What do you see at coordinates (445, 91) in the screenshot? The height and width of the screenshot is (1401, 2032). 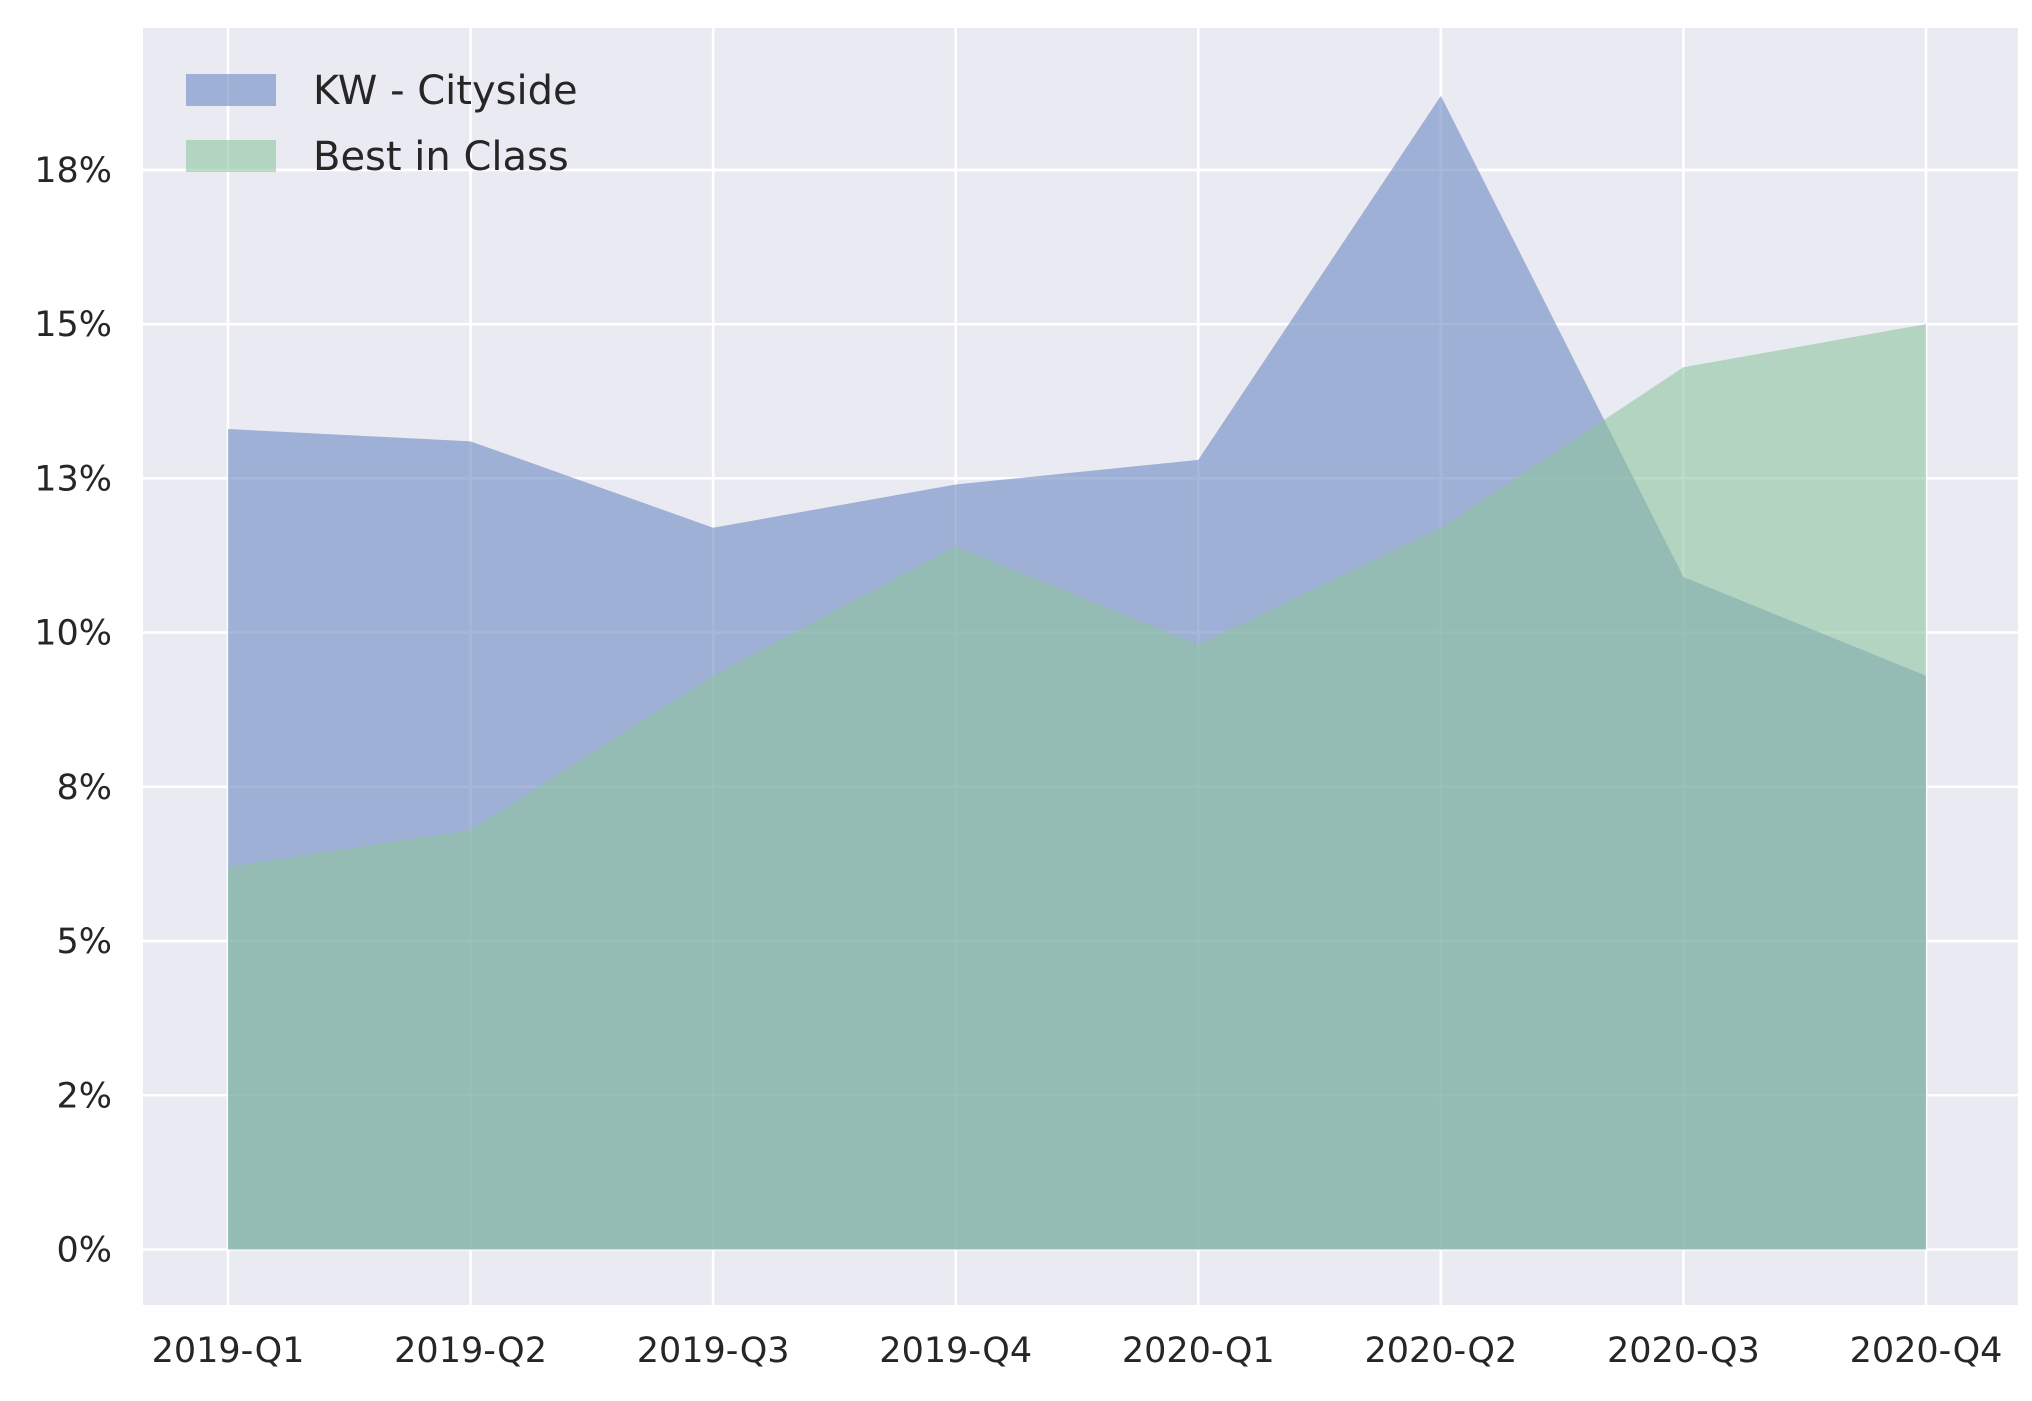 I see `legend-label: KW - Cityside` at bounding box center [445, 91].